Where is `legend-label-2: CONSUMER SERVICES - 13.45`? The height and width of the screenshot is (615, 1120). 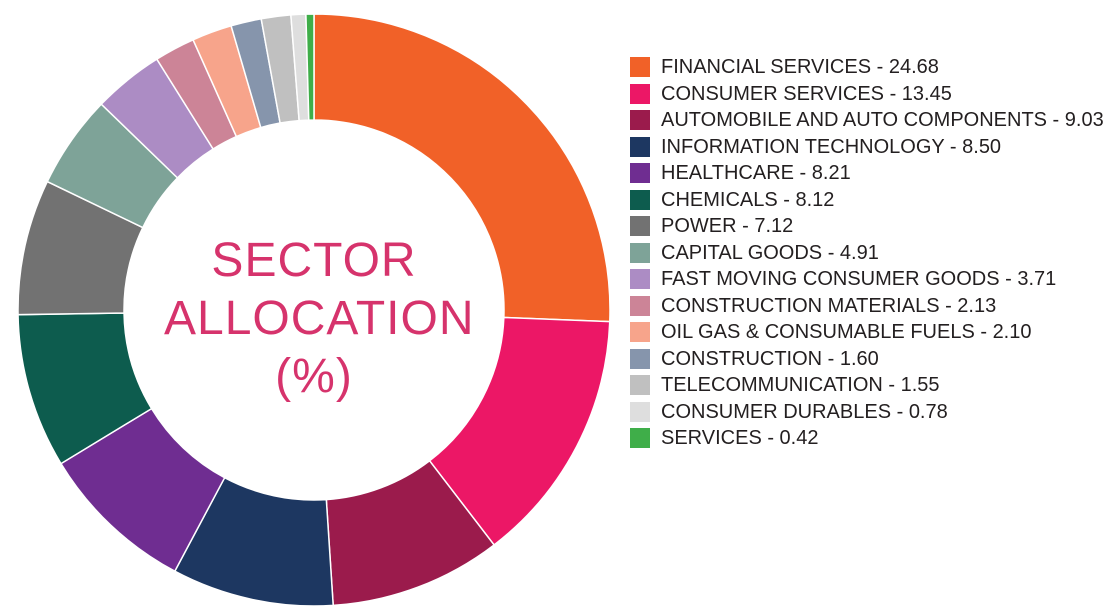
legend-label-2: CONSUMER SERVICES - 13.45 is located at coordinates (806, 93).